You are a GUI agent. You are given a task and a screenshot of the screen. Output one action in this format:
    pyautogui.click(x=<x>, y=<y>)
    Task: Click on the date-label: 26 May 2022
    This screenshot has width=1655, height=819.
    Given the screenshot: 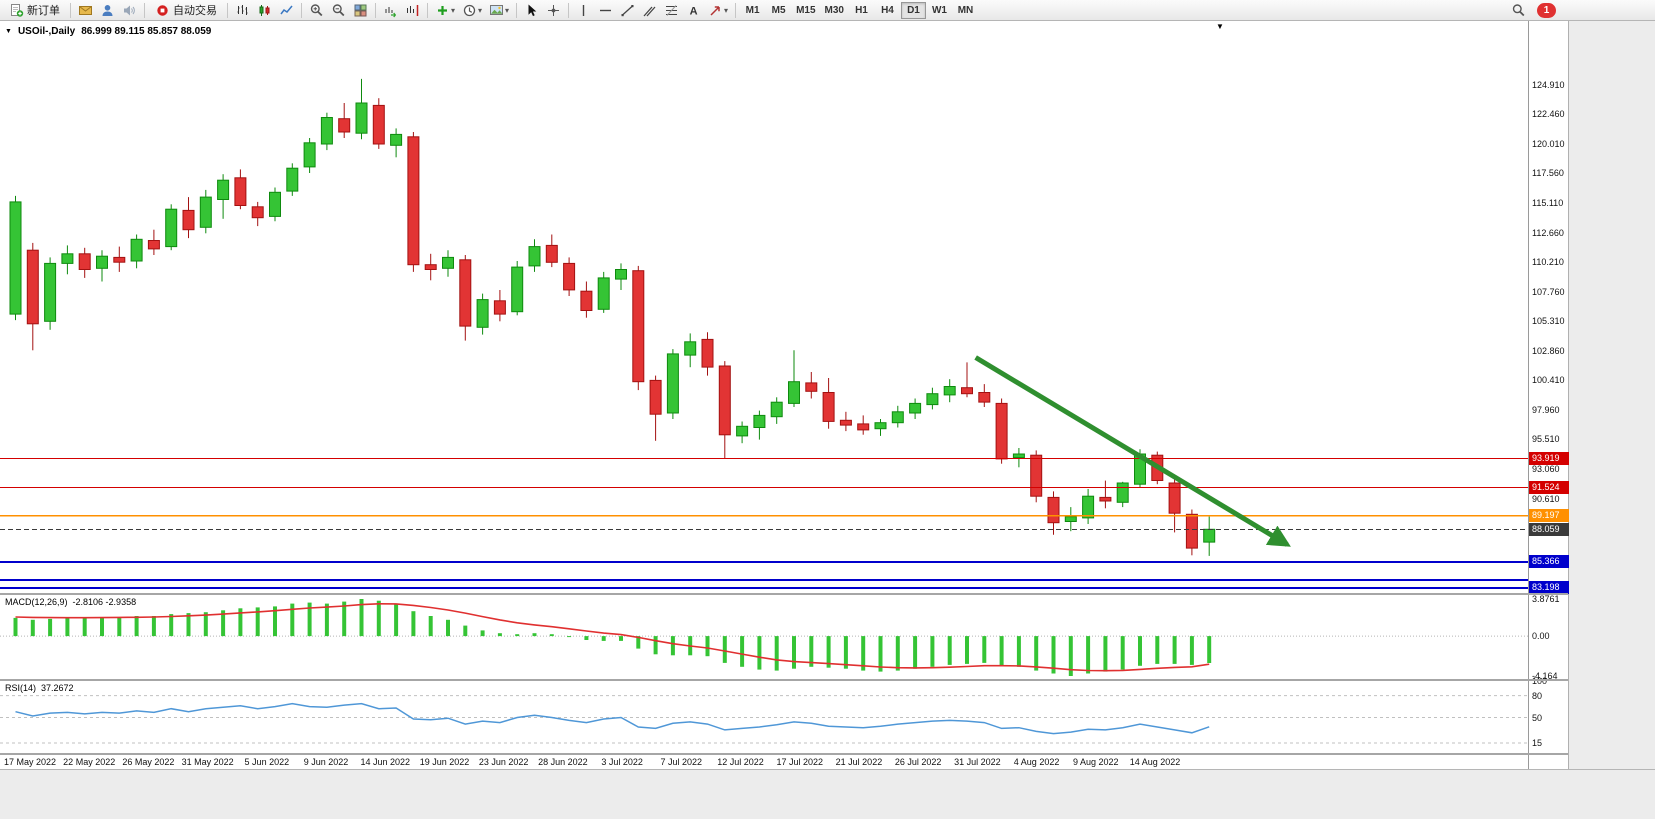 What is the action you would take?
    pyautogui.click(x=148, y=762)
    